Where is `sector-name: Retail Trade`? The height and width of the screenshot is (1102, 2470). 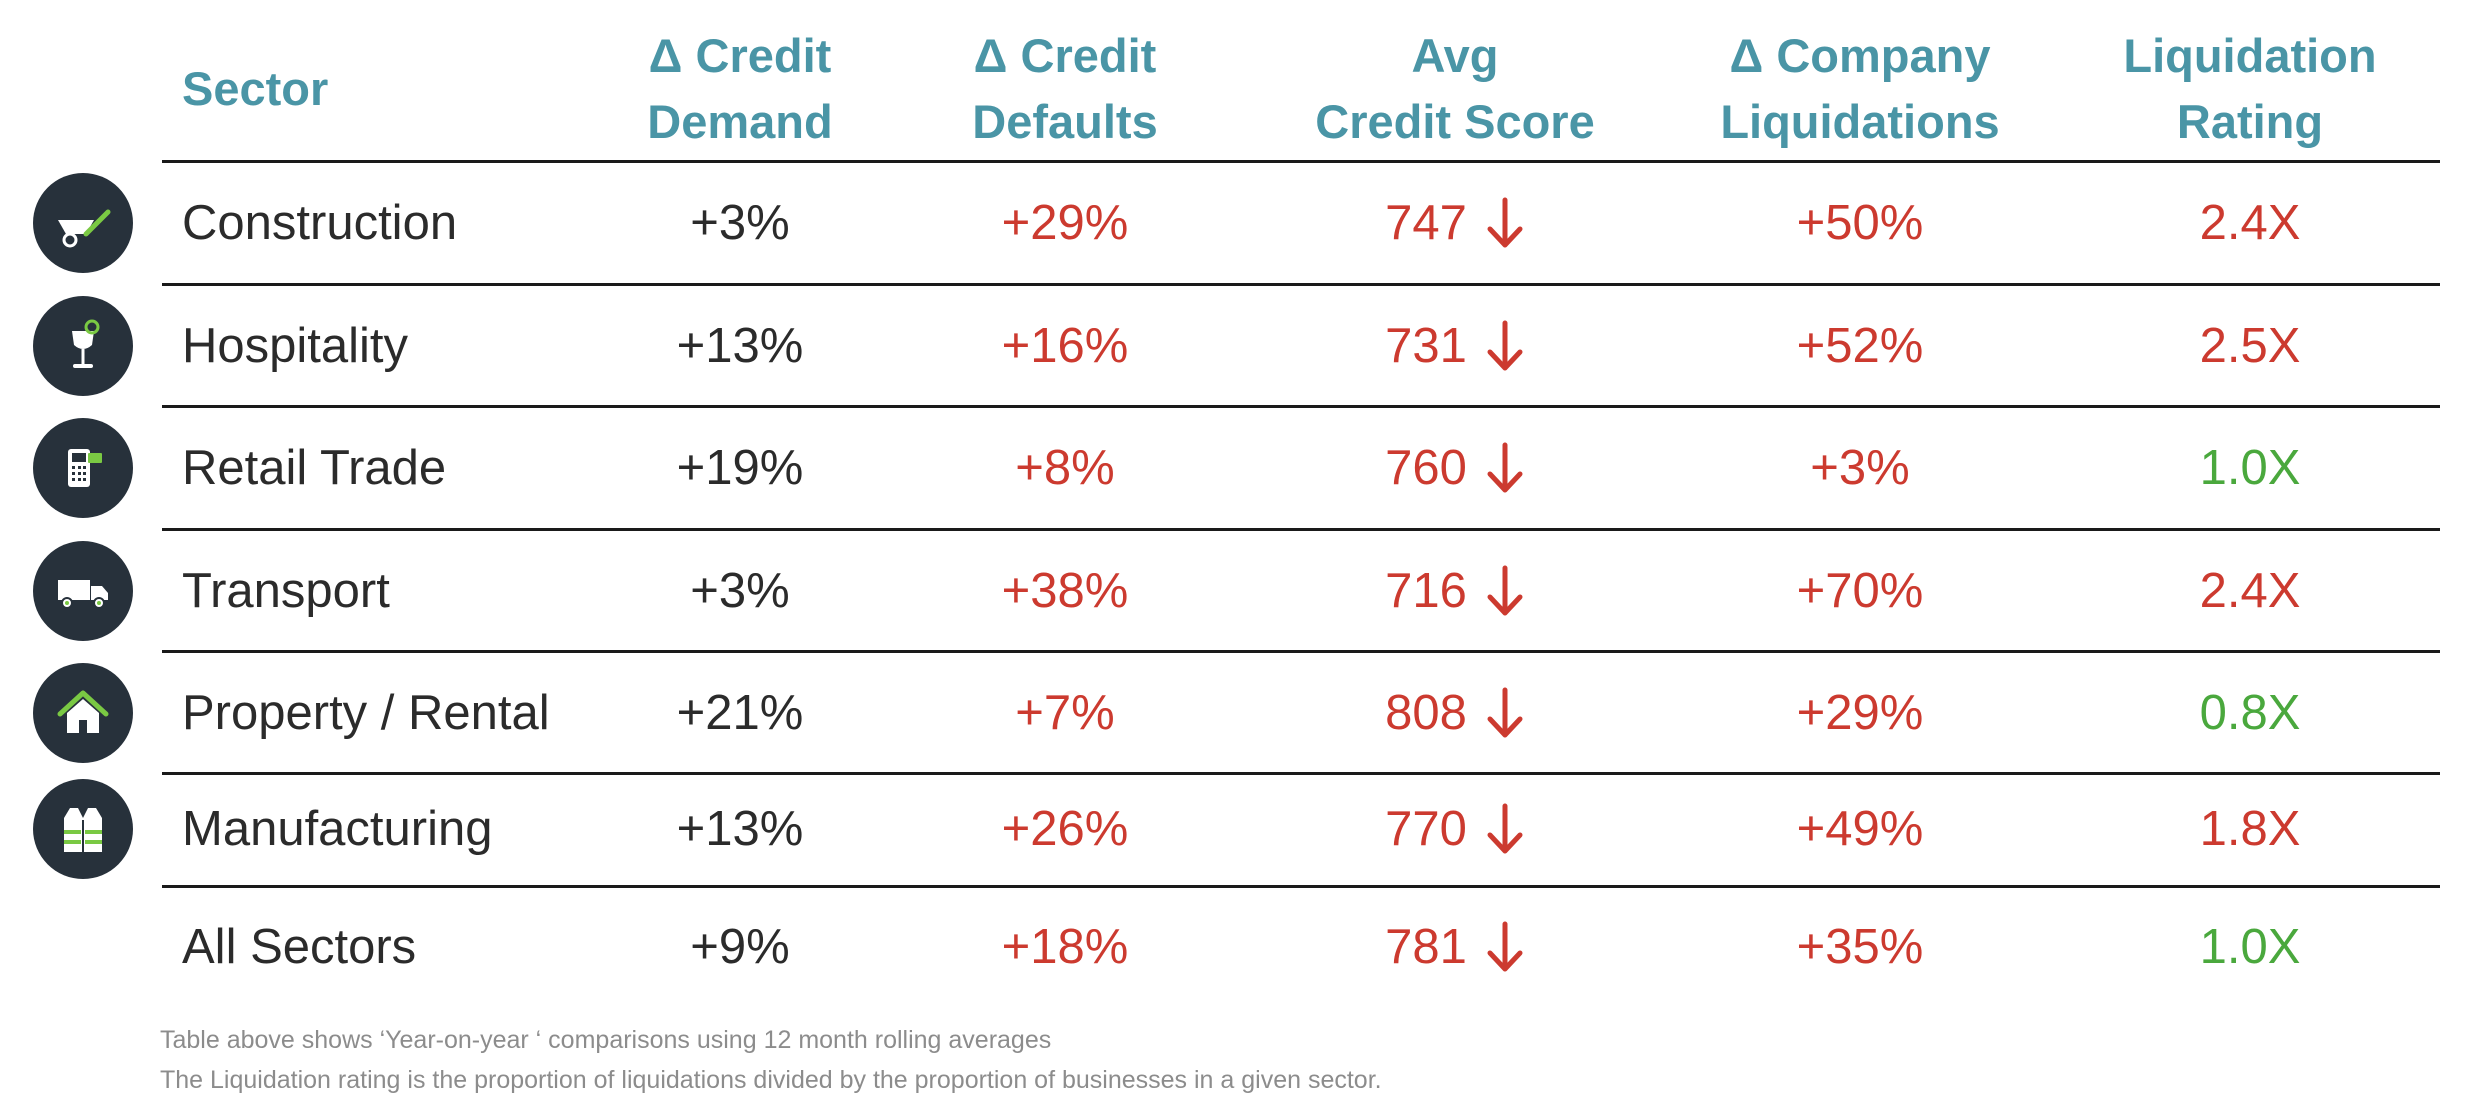 sector-name: Retail Trade is located at coordinates (314, 468).